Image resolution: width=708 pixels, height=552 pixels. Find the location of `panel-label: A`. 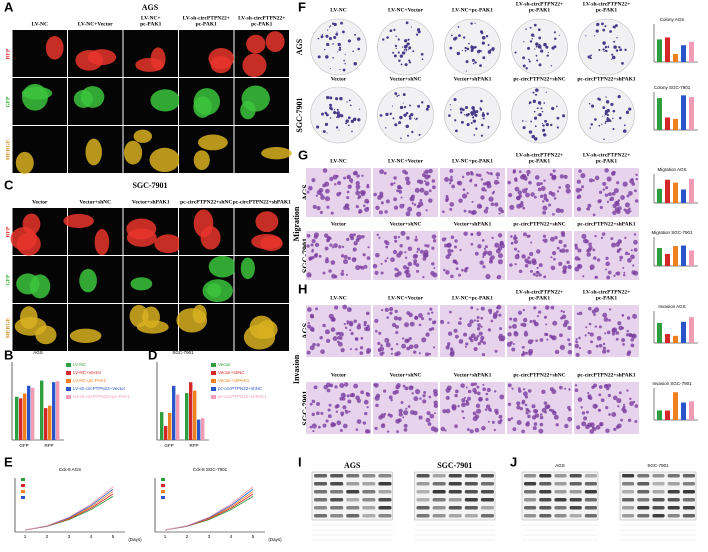

panel-label: A is located at coordinates (9, 7).